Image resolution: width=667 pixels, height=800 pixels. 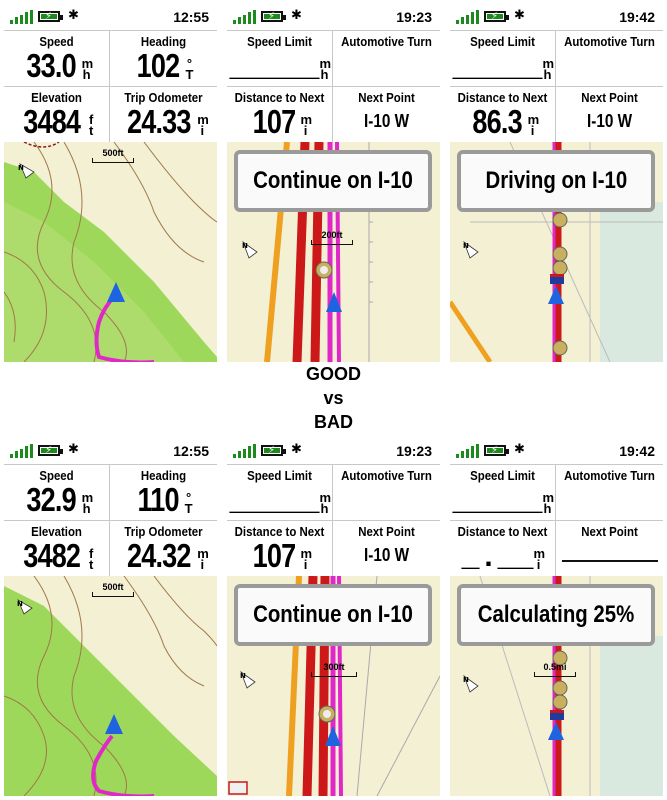 What do you see at coordinates (57, 493) in the screenshot?
I see `field-speed: Speed 32.9 m h` at bounding box center [57, 493].